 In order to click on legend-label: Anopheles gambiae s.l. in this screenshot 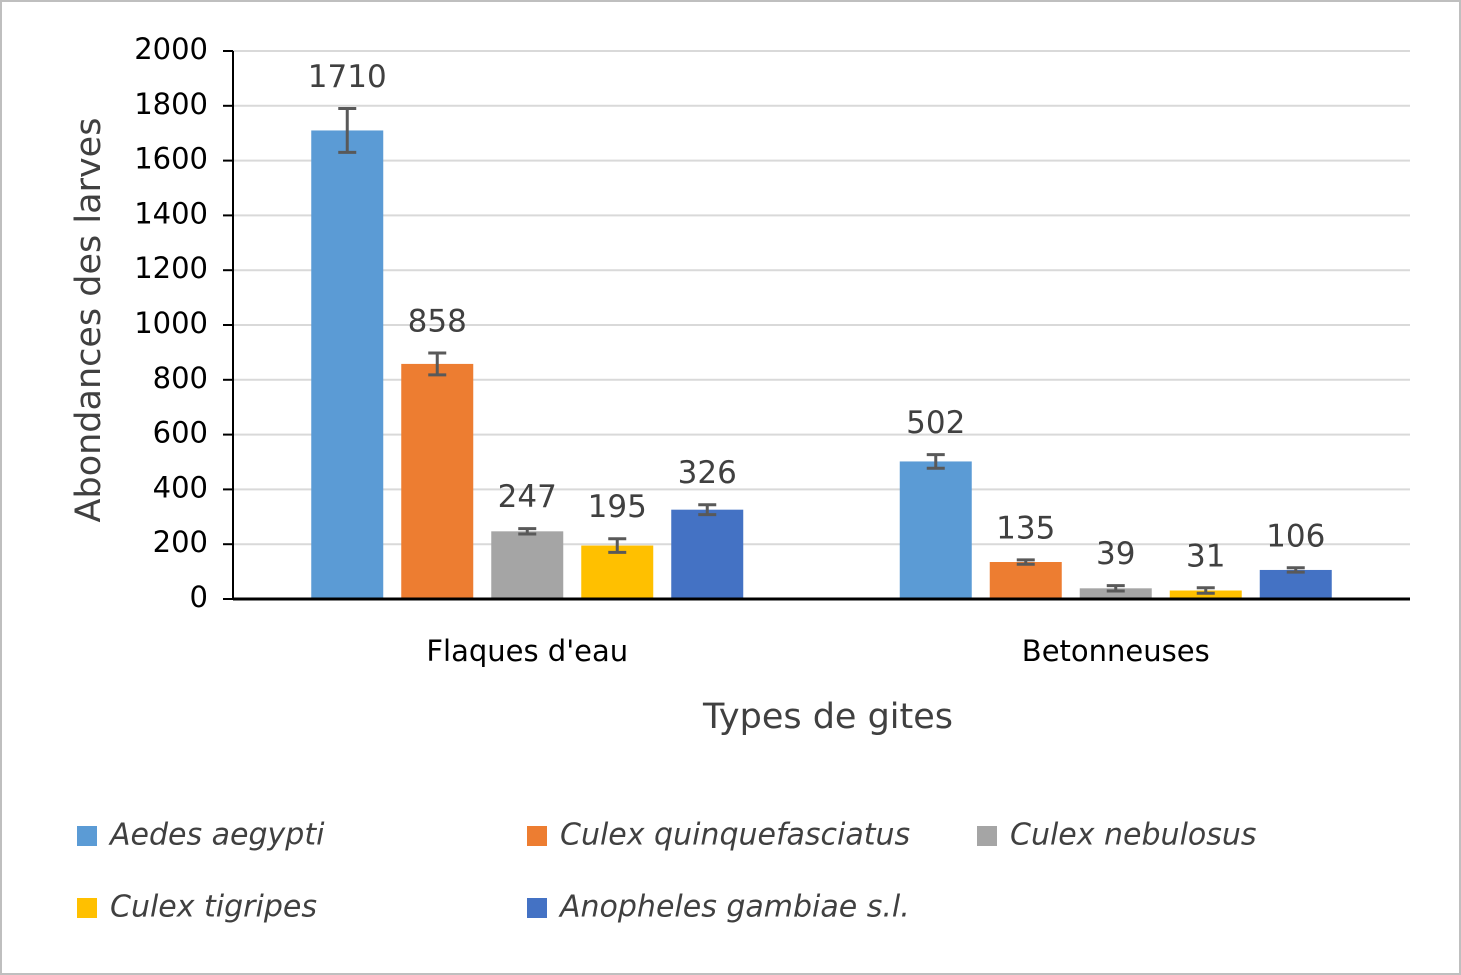, I will do `click(734, 907)`.